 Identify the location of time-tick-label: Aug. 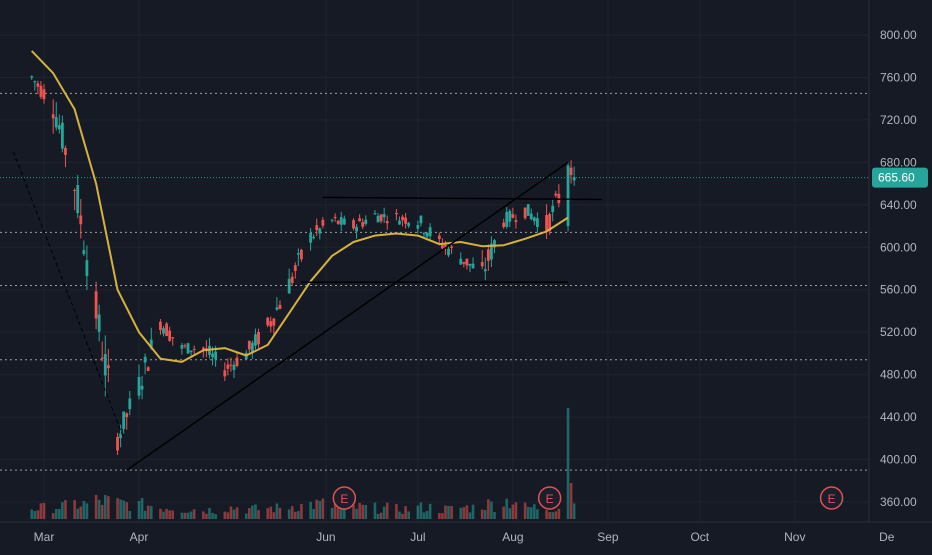
(512, 537).